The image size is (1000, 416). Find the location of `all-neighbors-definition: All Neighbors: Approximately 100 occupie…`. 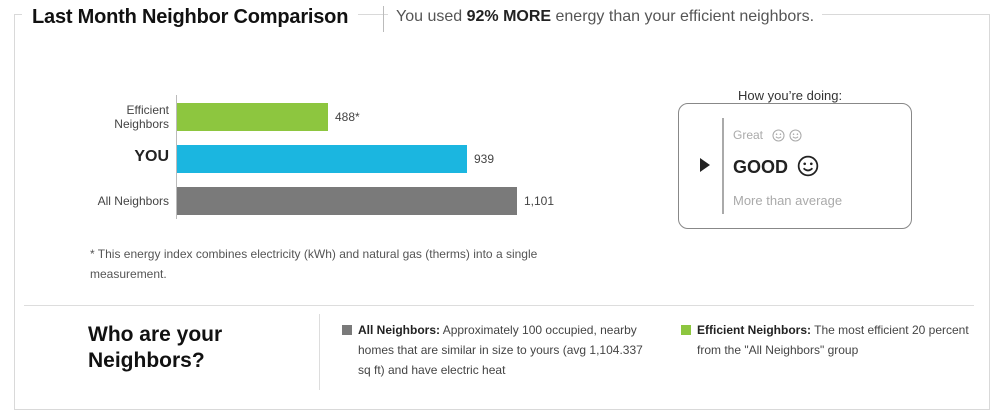

all-neighbors-definition: All Neighbors: Approximately 100 occupie… is located at coordinates (503, 350).